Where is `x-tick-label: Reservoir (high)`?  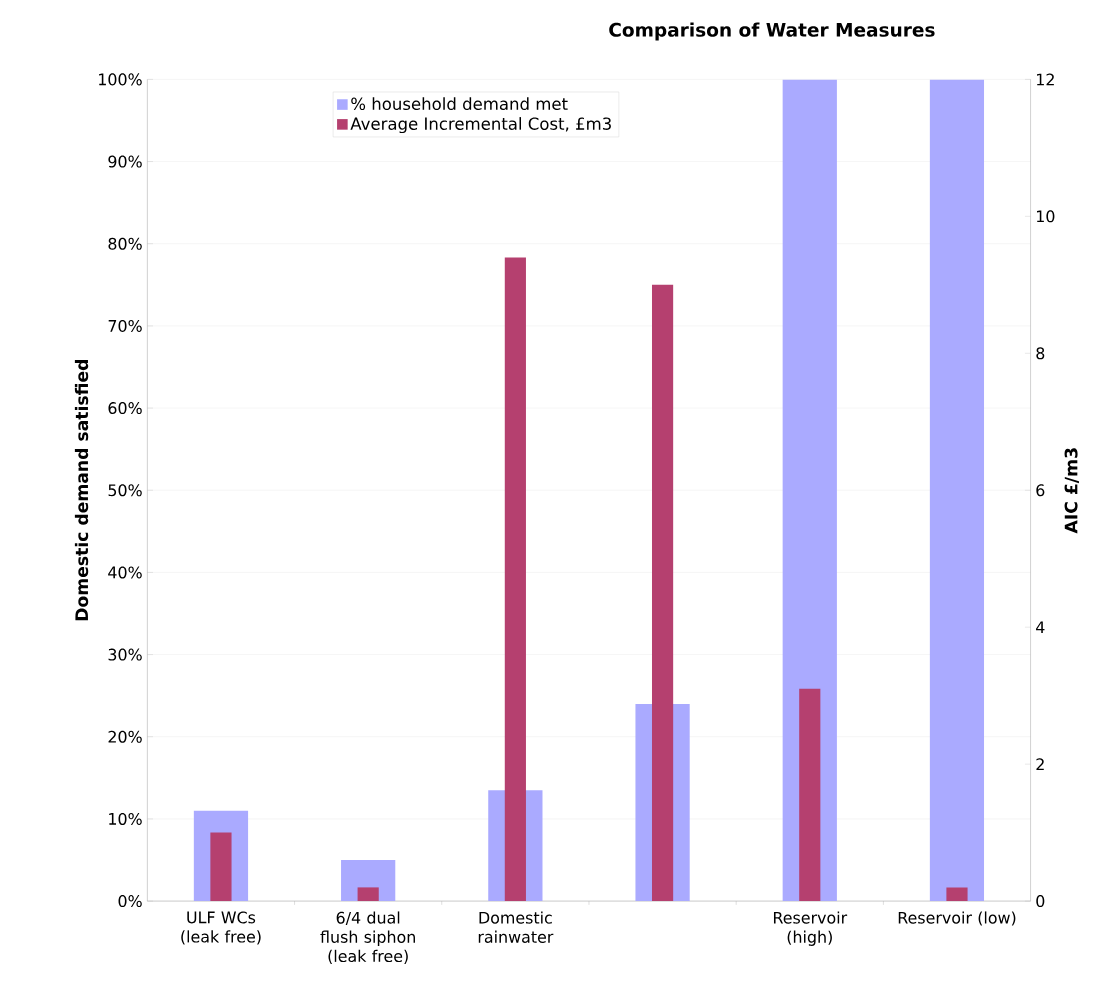 x-tick-label: Reservoir (high) is located at coordinates (810, 928).